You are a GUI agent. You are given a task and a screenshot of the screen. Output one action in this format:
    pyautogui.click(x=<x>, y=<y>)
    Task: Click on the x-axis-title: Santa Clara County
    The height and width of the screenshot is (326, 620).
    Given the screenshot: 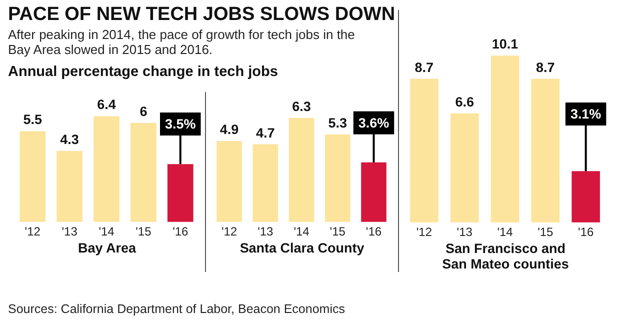 What is the action you would take?
    pyautogui.click(x=302, y=248)
    